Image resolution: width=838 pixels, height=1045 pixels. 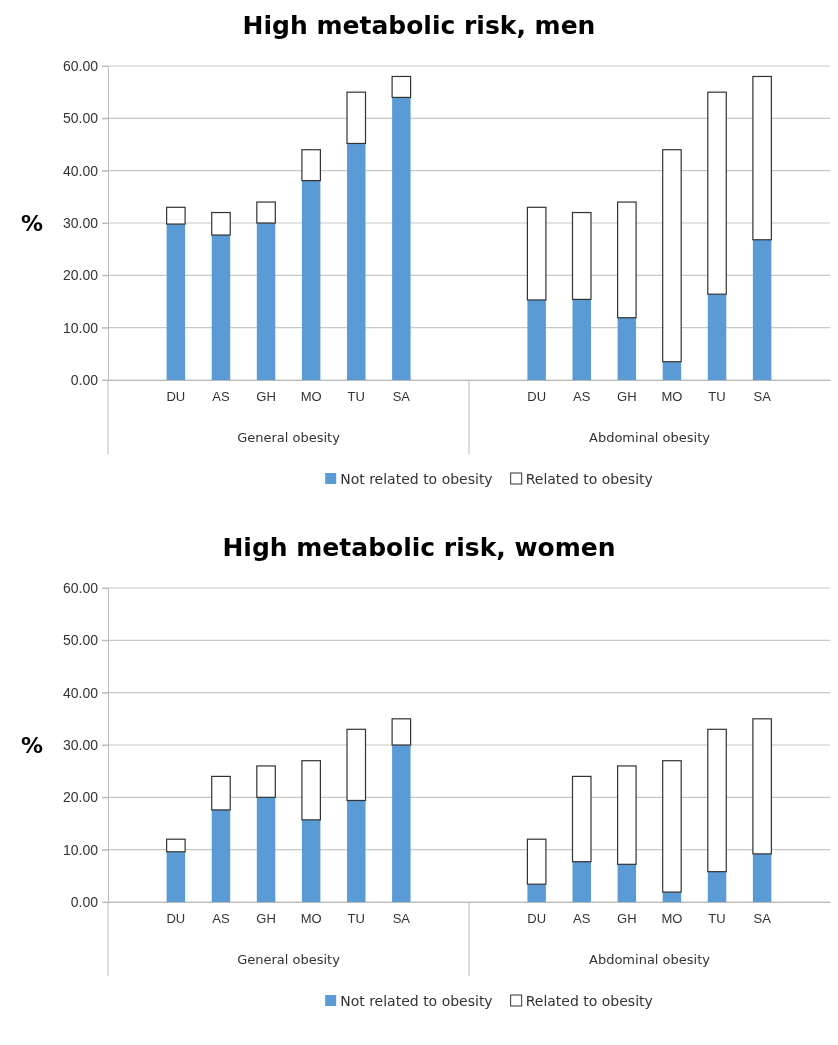 What do you see at coordinates (419, 547) in the screenshot?
I see `chart-title: High metabolic risk, women` at bounding box center [419, 547].